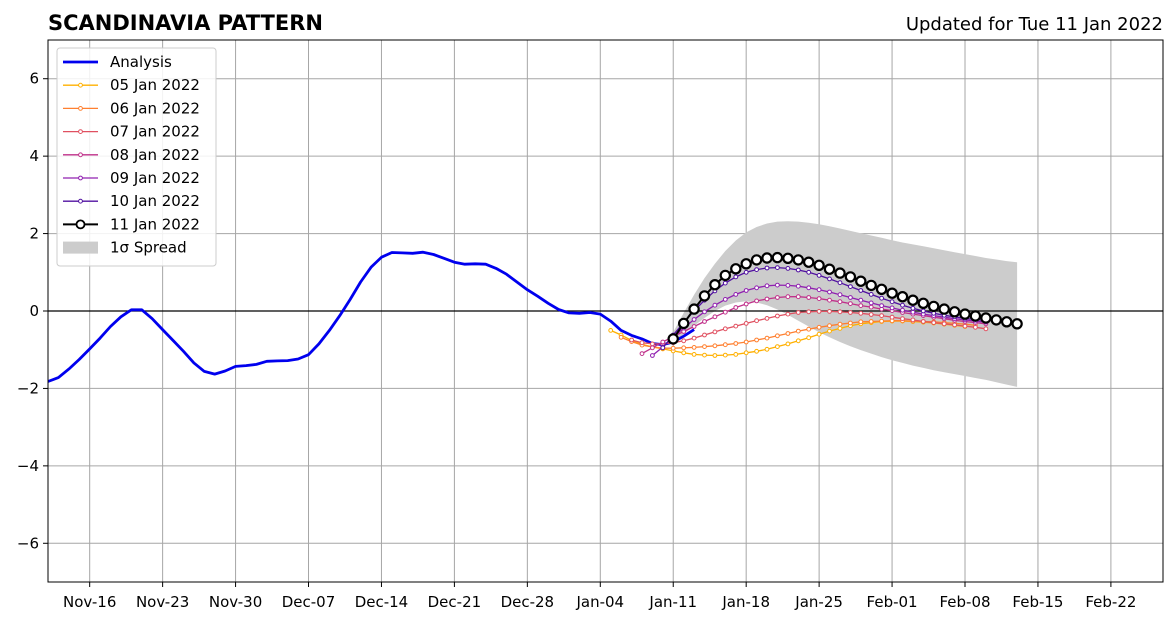 The image size is (1176, 622). What do you see at coordinates (371, 316) in the screenshot?
I see `analysis-line` at bounding box center [371, 316].